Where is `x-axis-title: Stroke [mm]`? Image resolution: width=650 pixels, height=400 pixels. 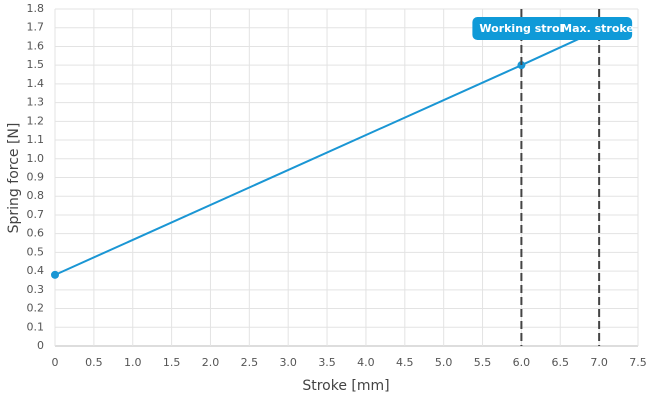
x-axis-title: Stroke [mm] is located at coordinates (345, 386).